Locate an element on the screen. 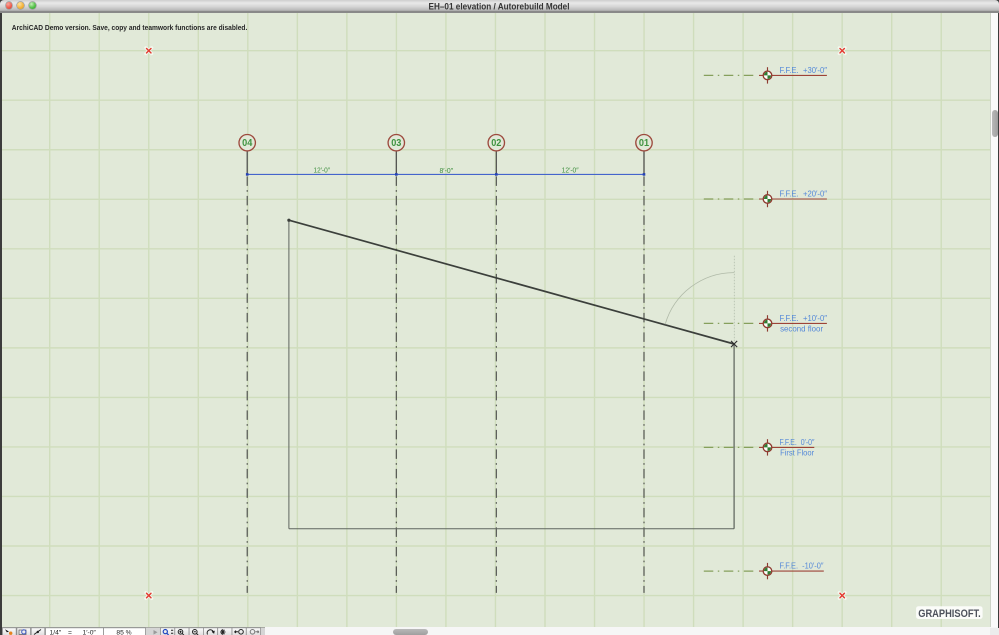 The height and width of the screenshot is (635, 999). svg-text: GRAPHISOFT. is located at coordinates (949, 614).